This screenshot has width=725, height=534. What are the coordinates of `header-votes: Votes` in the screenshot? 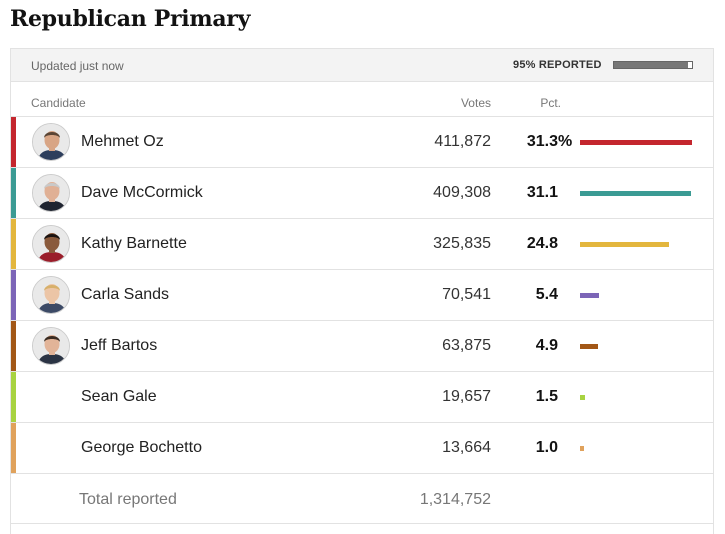 It's located at (475, 103).